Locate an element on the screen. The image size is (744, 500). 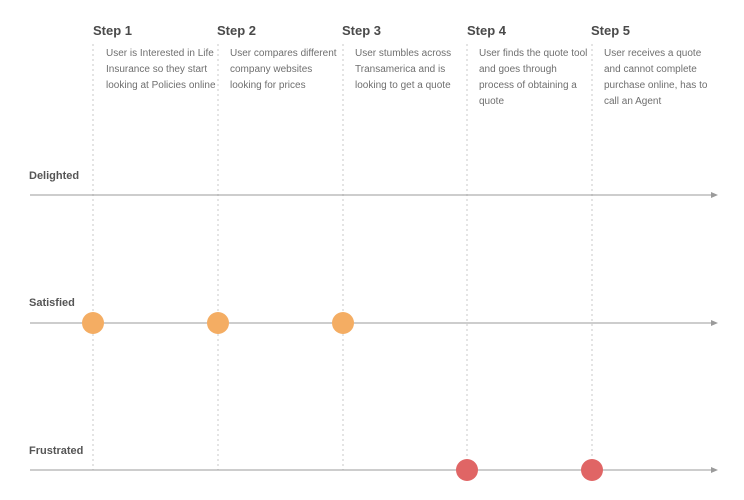
step-5-sentiment-marker is located at coordinates (592, 470).